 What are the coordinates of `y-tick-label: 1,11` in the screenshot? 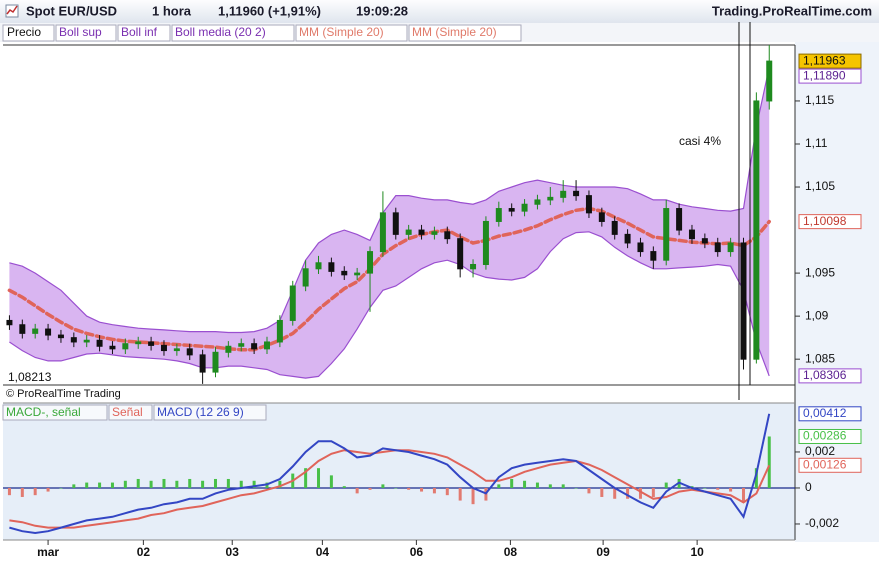 It's located at (816, 143).